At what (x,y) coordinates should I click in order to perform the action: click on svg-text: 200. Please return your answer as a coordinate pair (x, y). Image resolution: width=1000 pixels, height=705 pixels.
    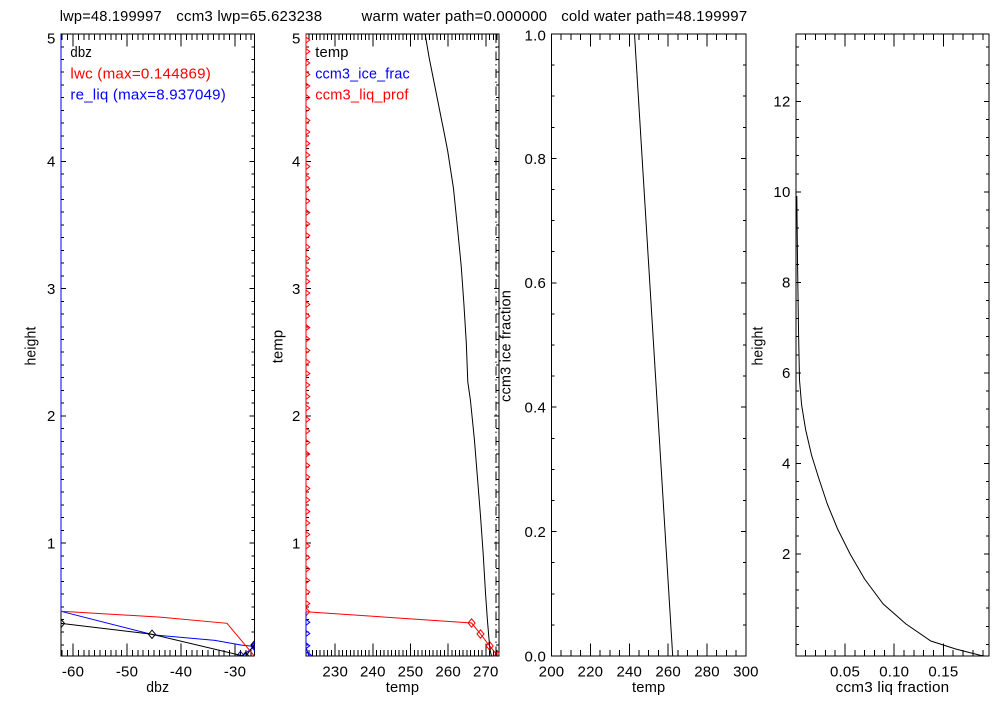
    Looking at the image, I should click on (552, 672).